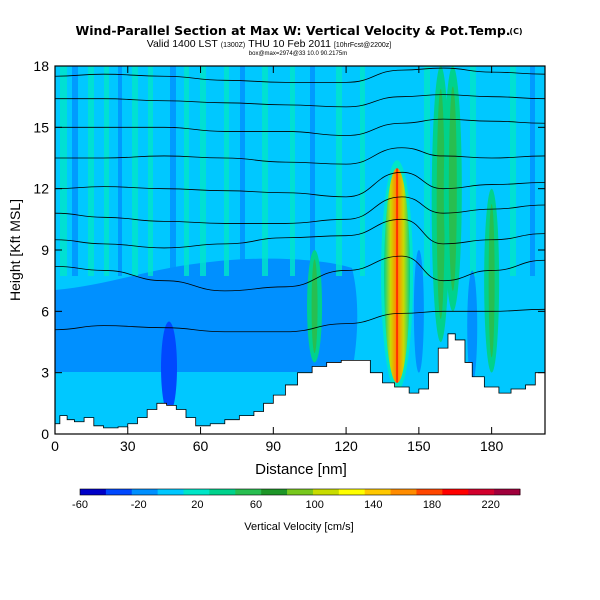 The image size is (600, 600). Describe the element at coordinates (139, 505) in the screenshot. I see `colorbar-tick-label: -20` at that location.